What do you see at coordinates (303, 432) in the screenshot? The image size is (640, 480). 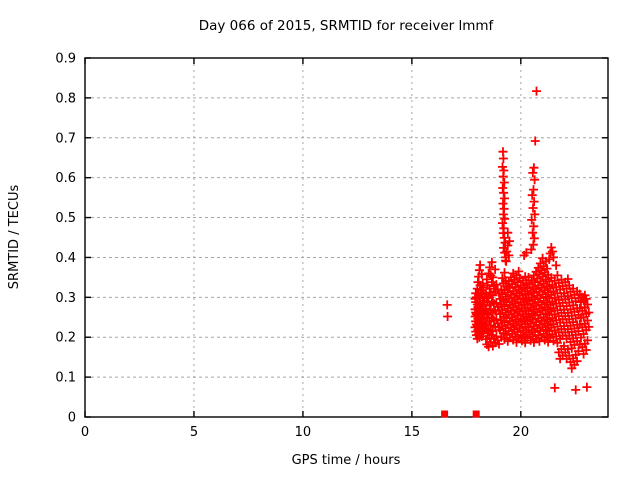 I see `x-tick-label: 10` at bounding box center [303, 432].